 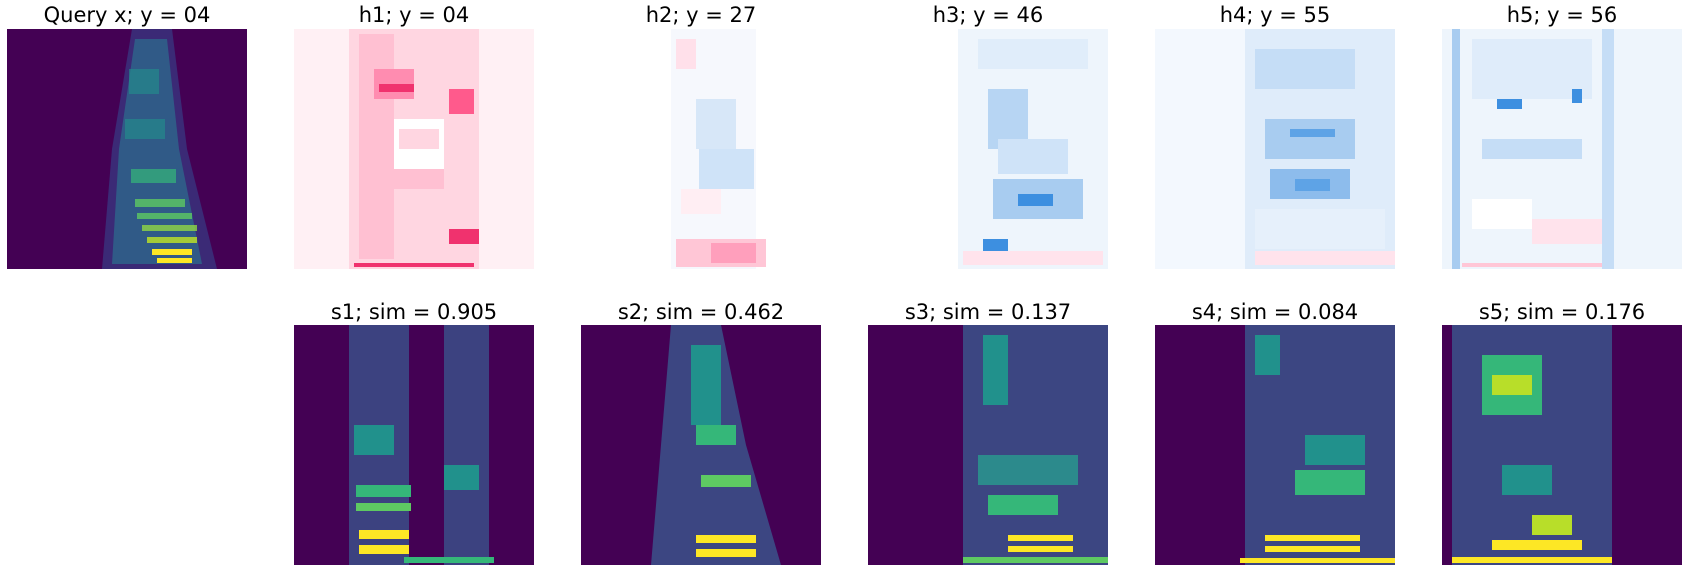 I want to click on sample-spectrogram-2-svg, so click(x=701, y=445).